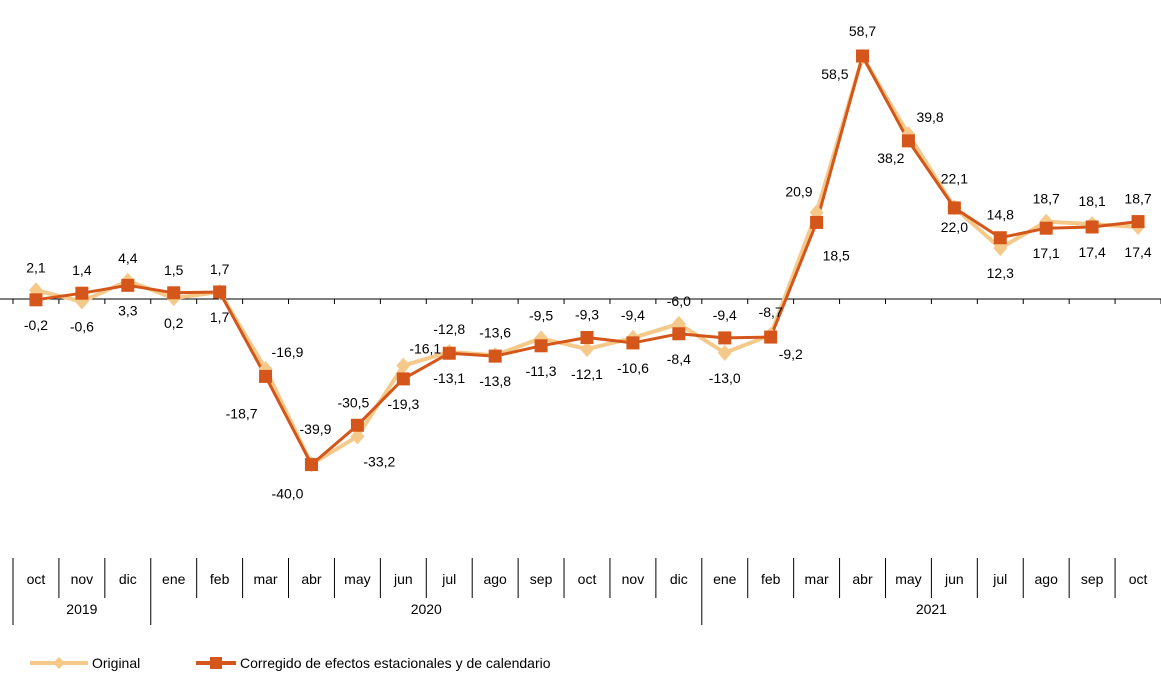  I want to click on data-label-corregido: 1,5, so click(174, 270).